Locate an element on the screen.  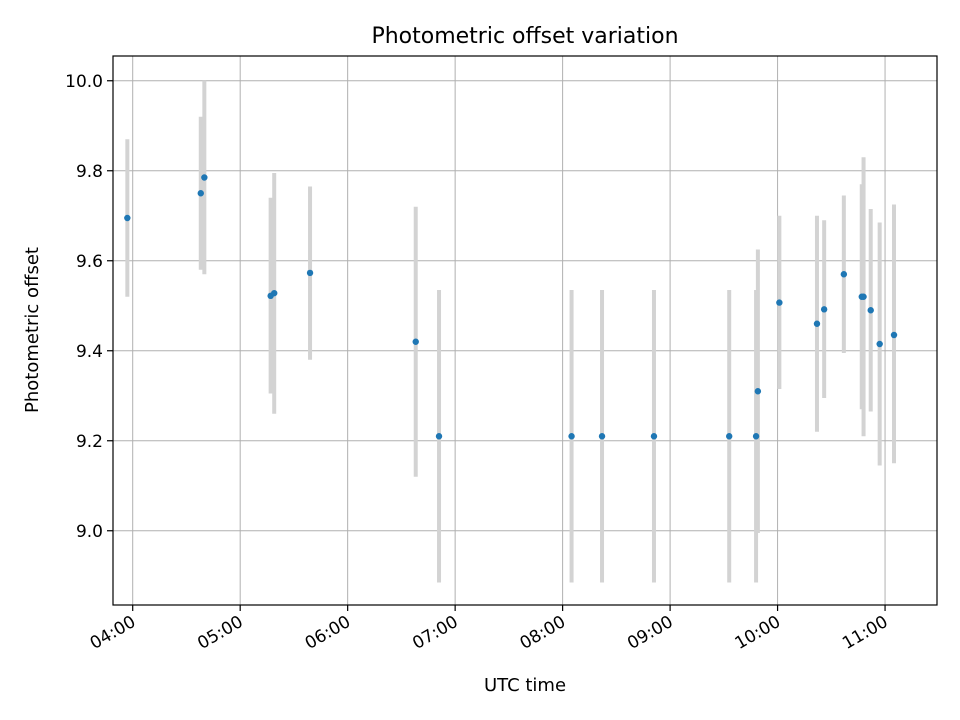
x-axis-label: UTC time is located at coordinates (525, 685).